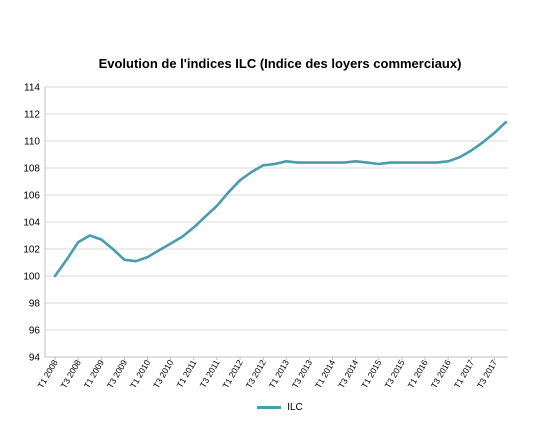  What do you see at coordinates (117, 374) in the screenshot?
I see `x-tick-label: T3 2009` at bounding box center [117, 374].